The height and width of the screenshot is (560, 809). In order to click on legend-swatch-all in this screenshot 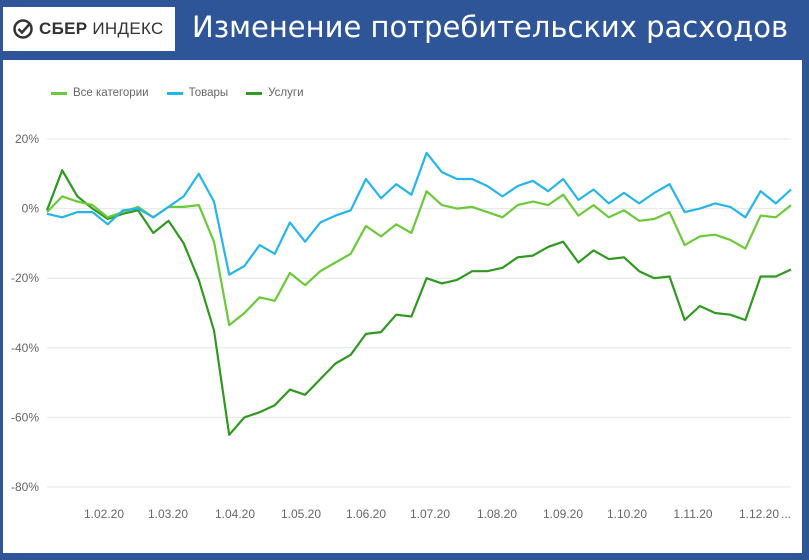, I will do `click(59, 93)`.